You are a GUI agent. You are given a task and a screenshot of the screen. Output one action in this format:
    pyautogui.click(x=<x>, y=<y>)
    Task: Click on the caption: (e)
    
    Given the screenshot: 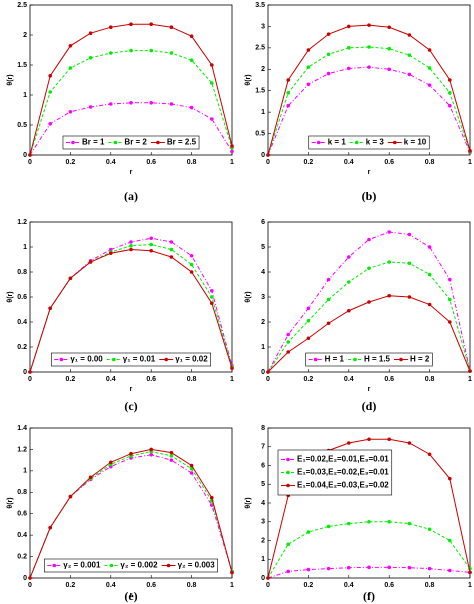 What is the action you would take?
    pyautogui.click(x=130, y=596)
    